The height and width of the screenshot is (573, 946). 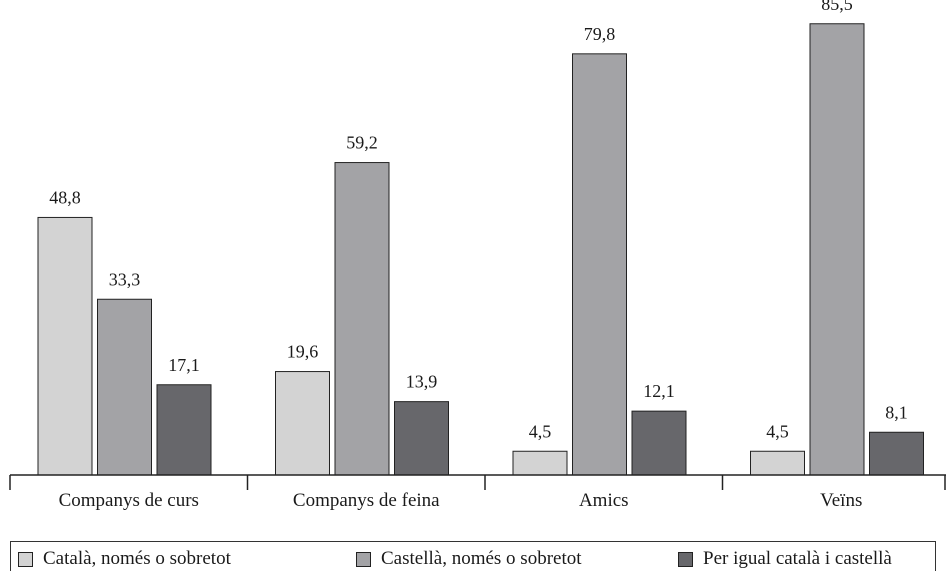 What do you see at coordinates (797, 558) in the screenshot?
I see `legend-label-per-igual: Per igual català i castellà` at bounding box center [797, 558].